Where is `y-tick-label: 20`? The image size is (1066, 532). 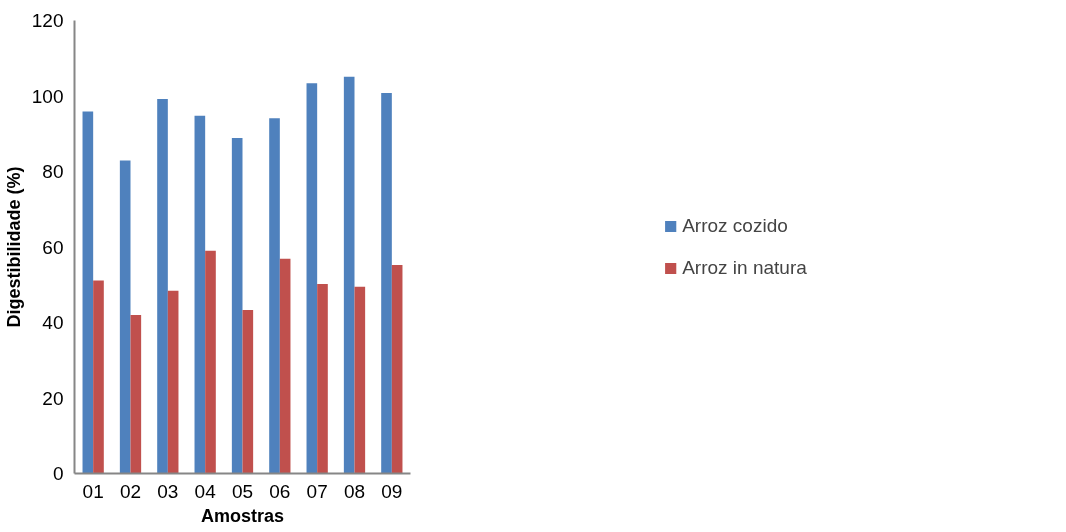 y-tick-label: 20 is located at coordinates (53, 398).